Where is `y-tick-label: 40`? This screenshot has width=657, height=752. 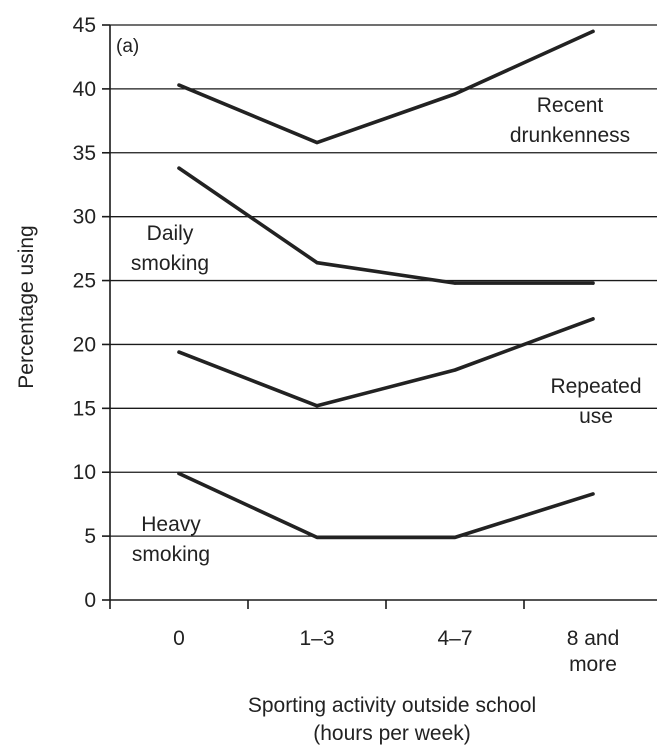 y-tick-label: 40 is located at coordinates (84, 89).